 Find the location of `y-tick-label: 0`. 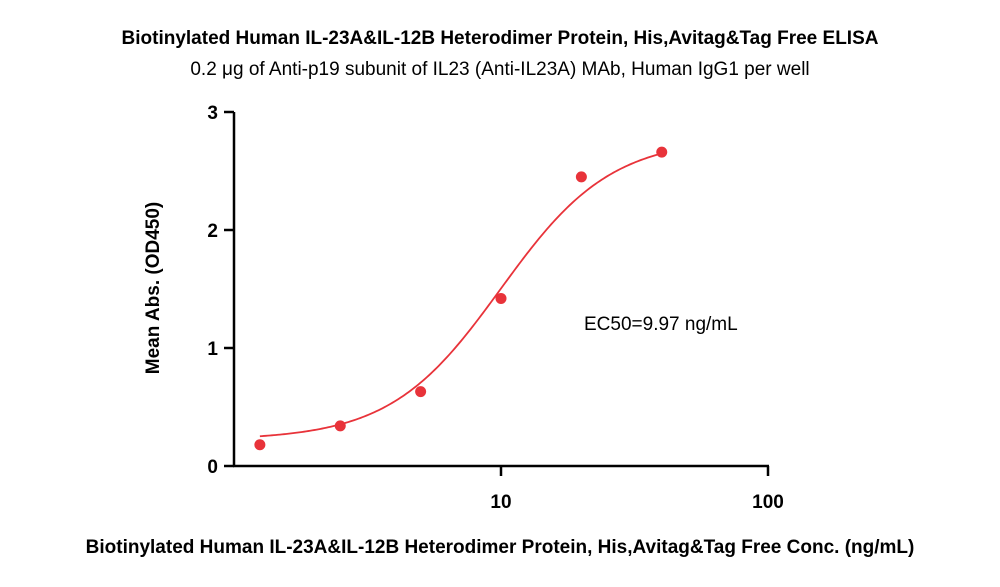

y-tick-label: 0 is located at coordinates (212, 467).